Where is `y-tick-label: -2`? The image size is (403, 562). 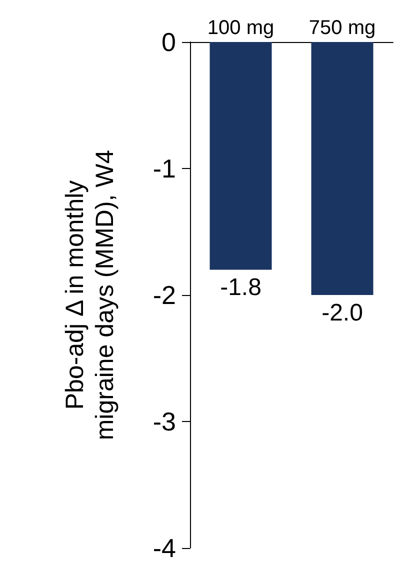
y-tick-label: -2 is located at coordinates (164, 295).